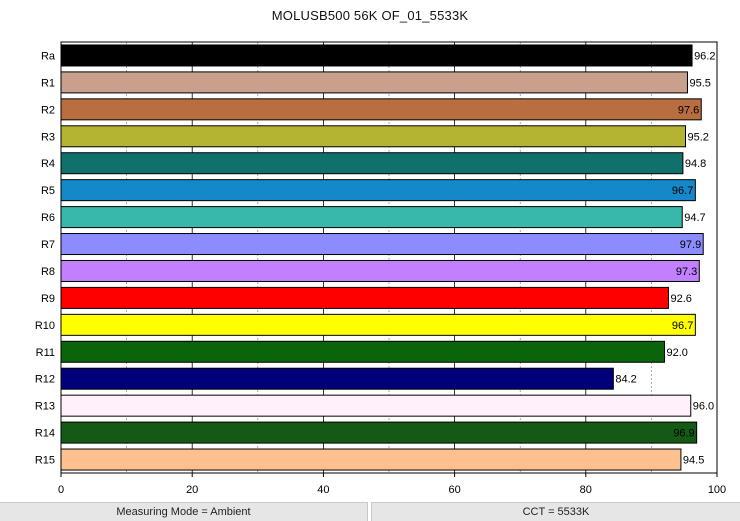  What do you see at coordinates (45, 407) in the screenshot?
I see `category-label-r13: R13` at bounding box center [45, 407].